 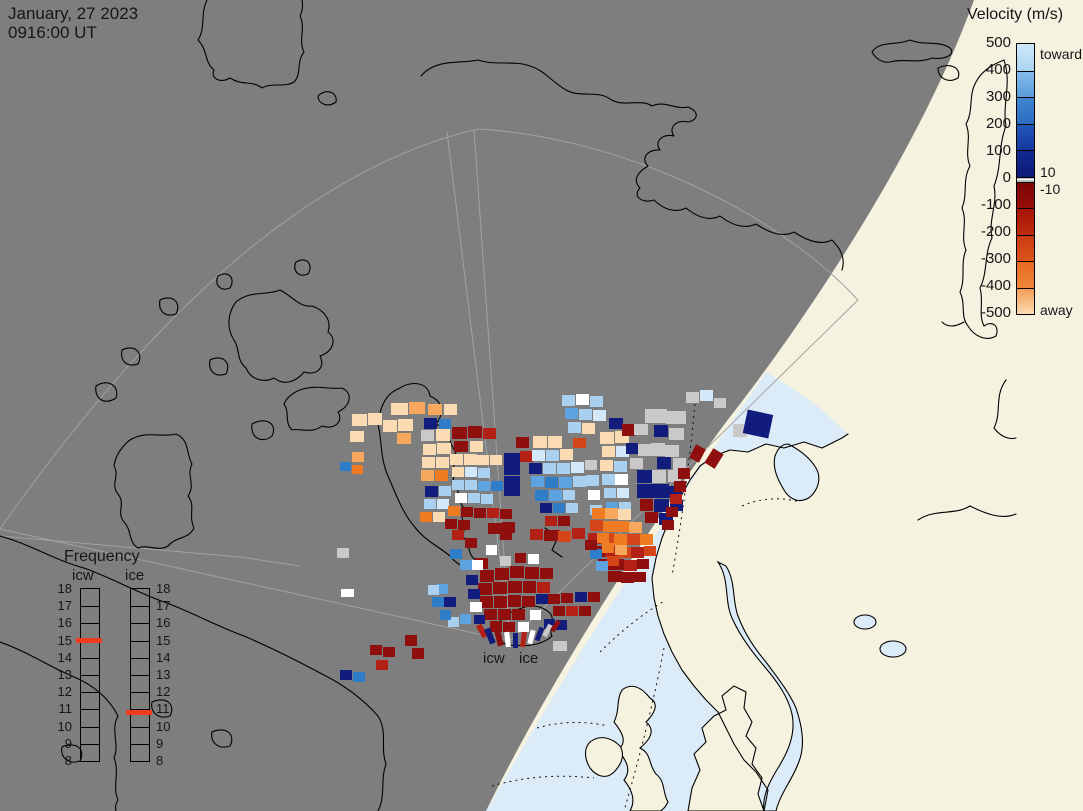 What do you see at coordinates (995, 231) in the screenshot?
I see `colorbar-tick-label: -200` at bounding box center [995, 231].